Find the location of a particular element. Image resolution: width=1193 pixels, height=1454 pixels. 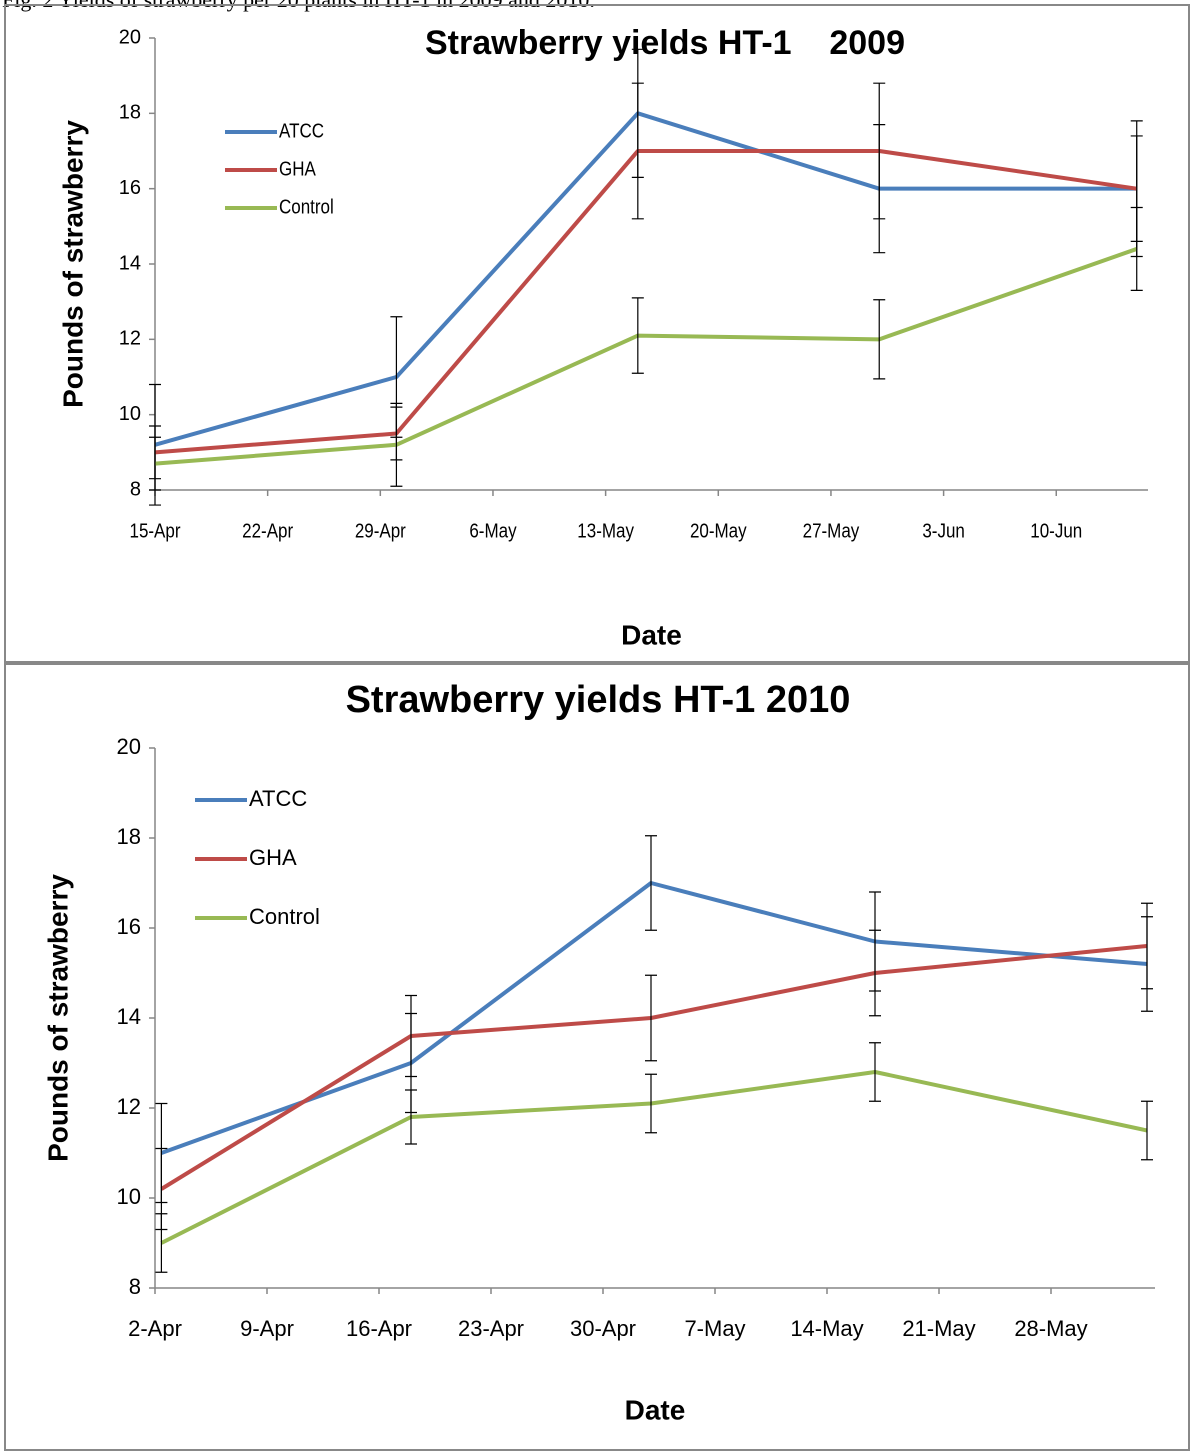

x-tick-label: 27-May is located at coordinates (831, 530).